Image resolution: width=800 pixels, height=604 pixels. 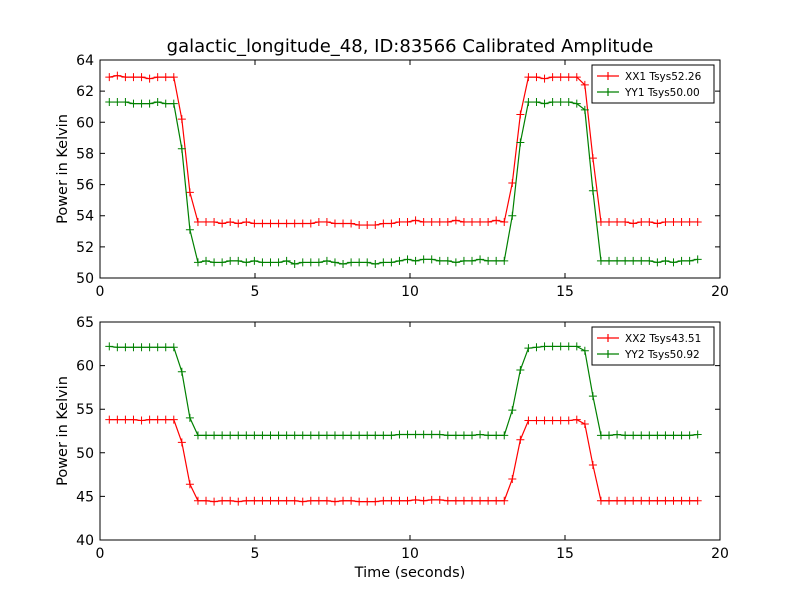 I want to click on bottom-y-tick-label: 40, so click(x=85, y=541).